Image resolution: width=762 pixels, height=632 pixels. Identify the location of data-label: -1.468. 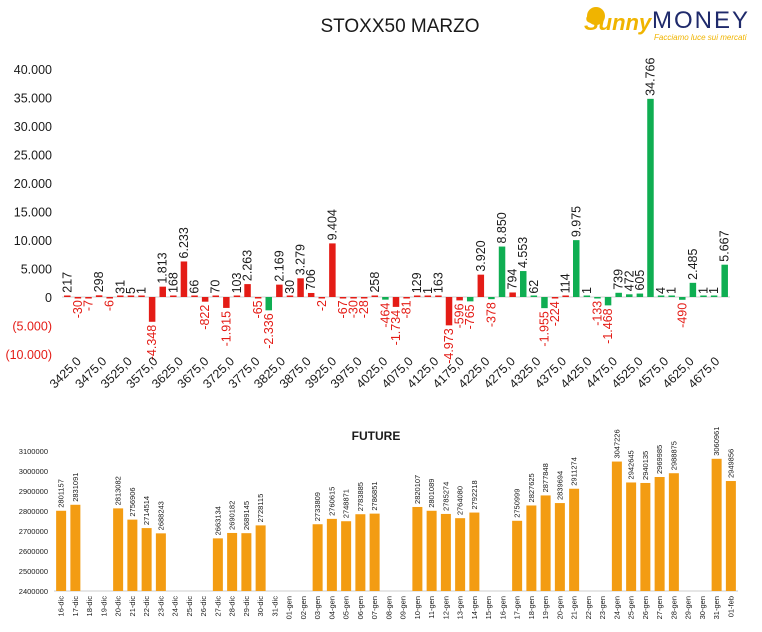
(608, 325).